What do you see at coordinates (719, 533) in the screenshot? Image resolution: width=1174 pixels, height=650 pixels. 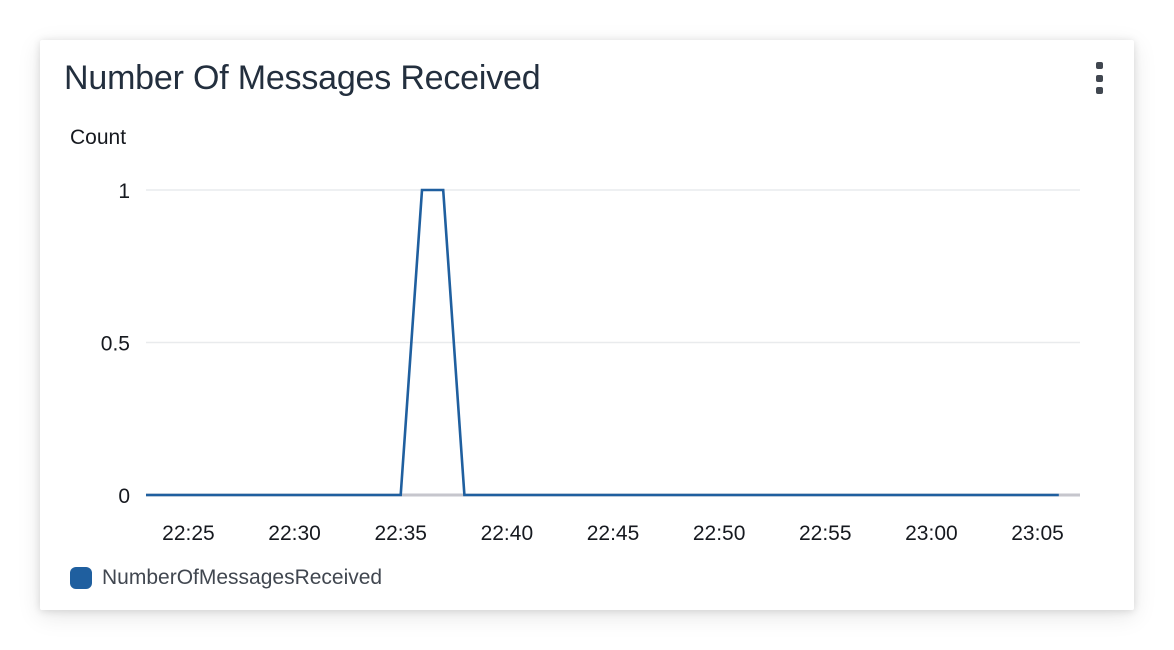 I see `x-tick-label: 22:50` at bounding box center [719, 533].